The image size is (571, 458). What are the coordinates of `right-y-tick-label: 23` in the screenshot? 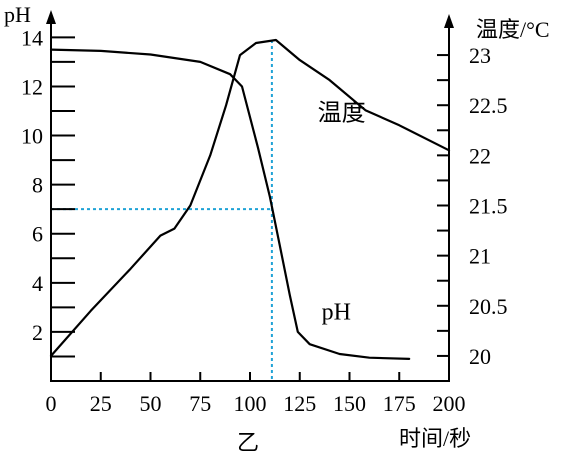 It's located at (480, 55).